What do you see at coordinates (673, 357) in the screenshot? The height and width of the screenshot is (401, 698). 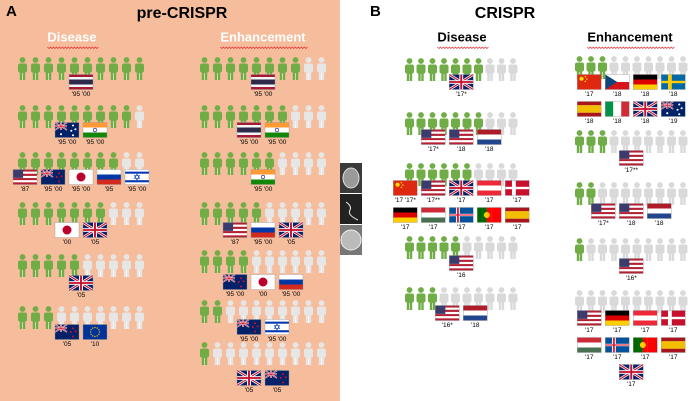 I see `year-label: '17` at bounding box center [673, 357].